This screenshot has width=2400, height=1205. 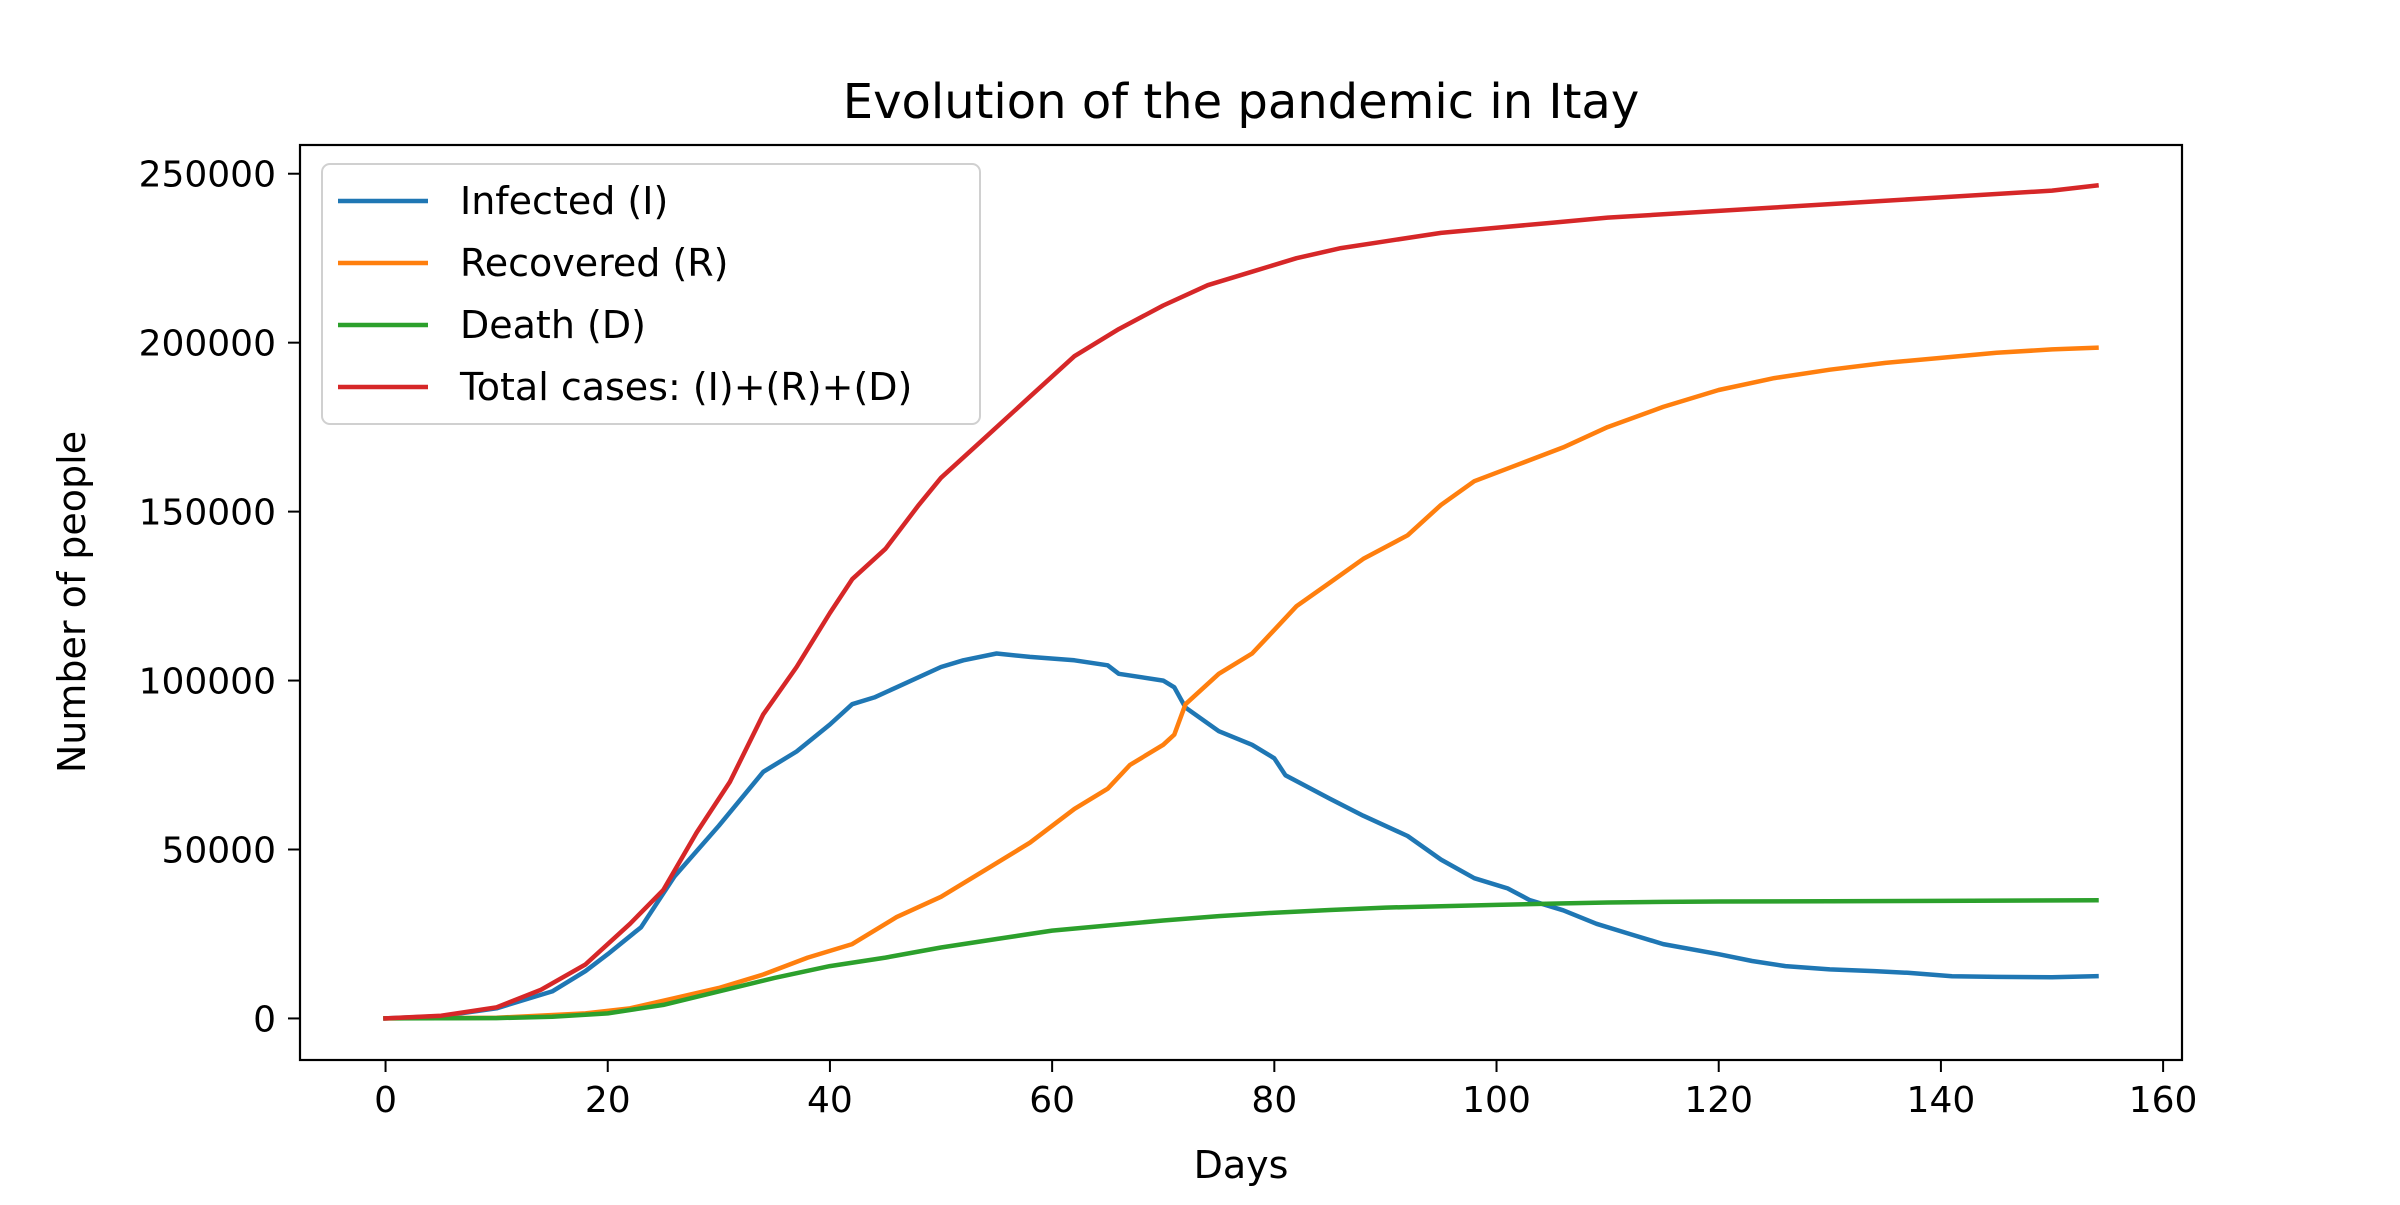 I want to click on legend-entry-label: Recovered (R), so click(x=594, y=263).